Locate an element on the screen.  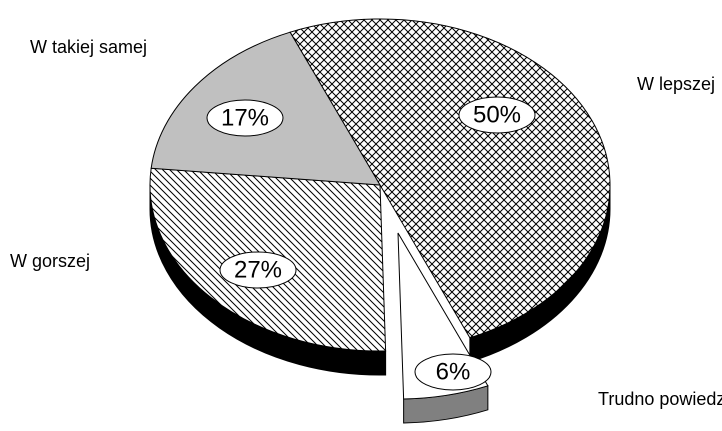
category-label: W takiej samej is located at coordinates (88, 47).